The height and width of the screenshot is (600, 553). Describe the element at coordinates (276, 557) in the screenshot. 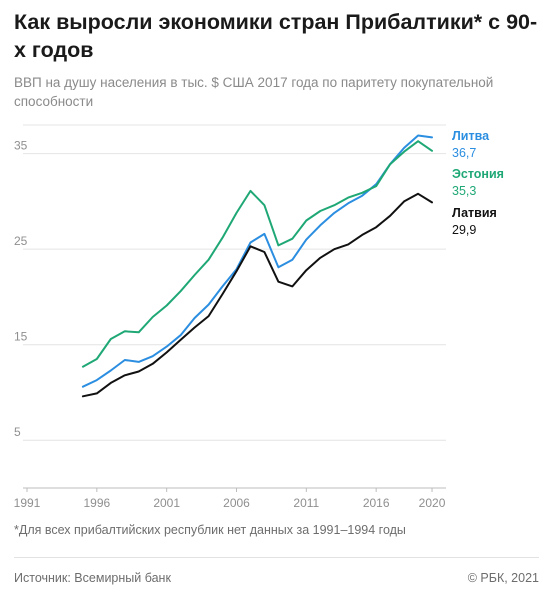

I see `footer-divider` at that location.